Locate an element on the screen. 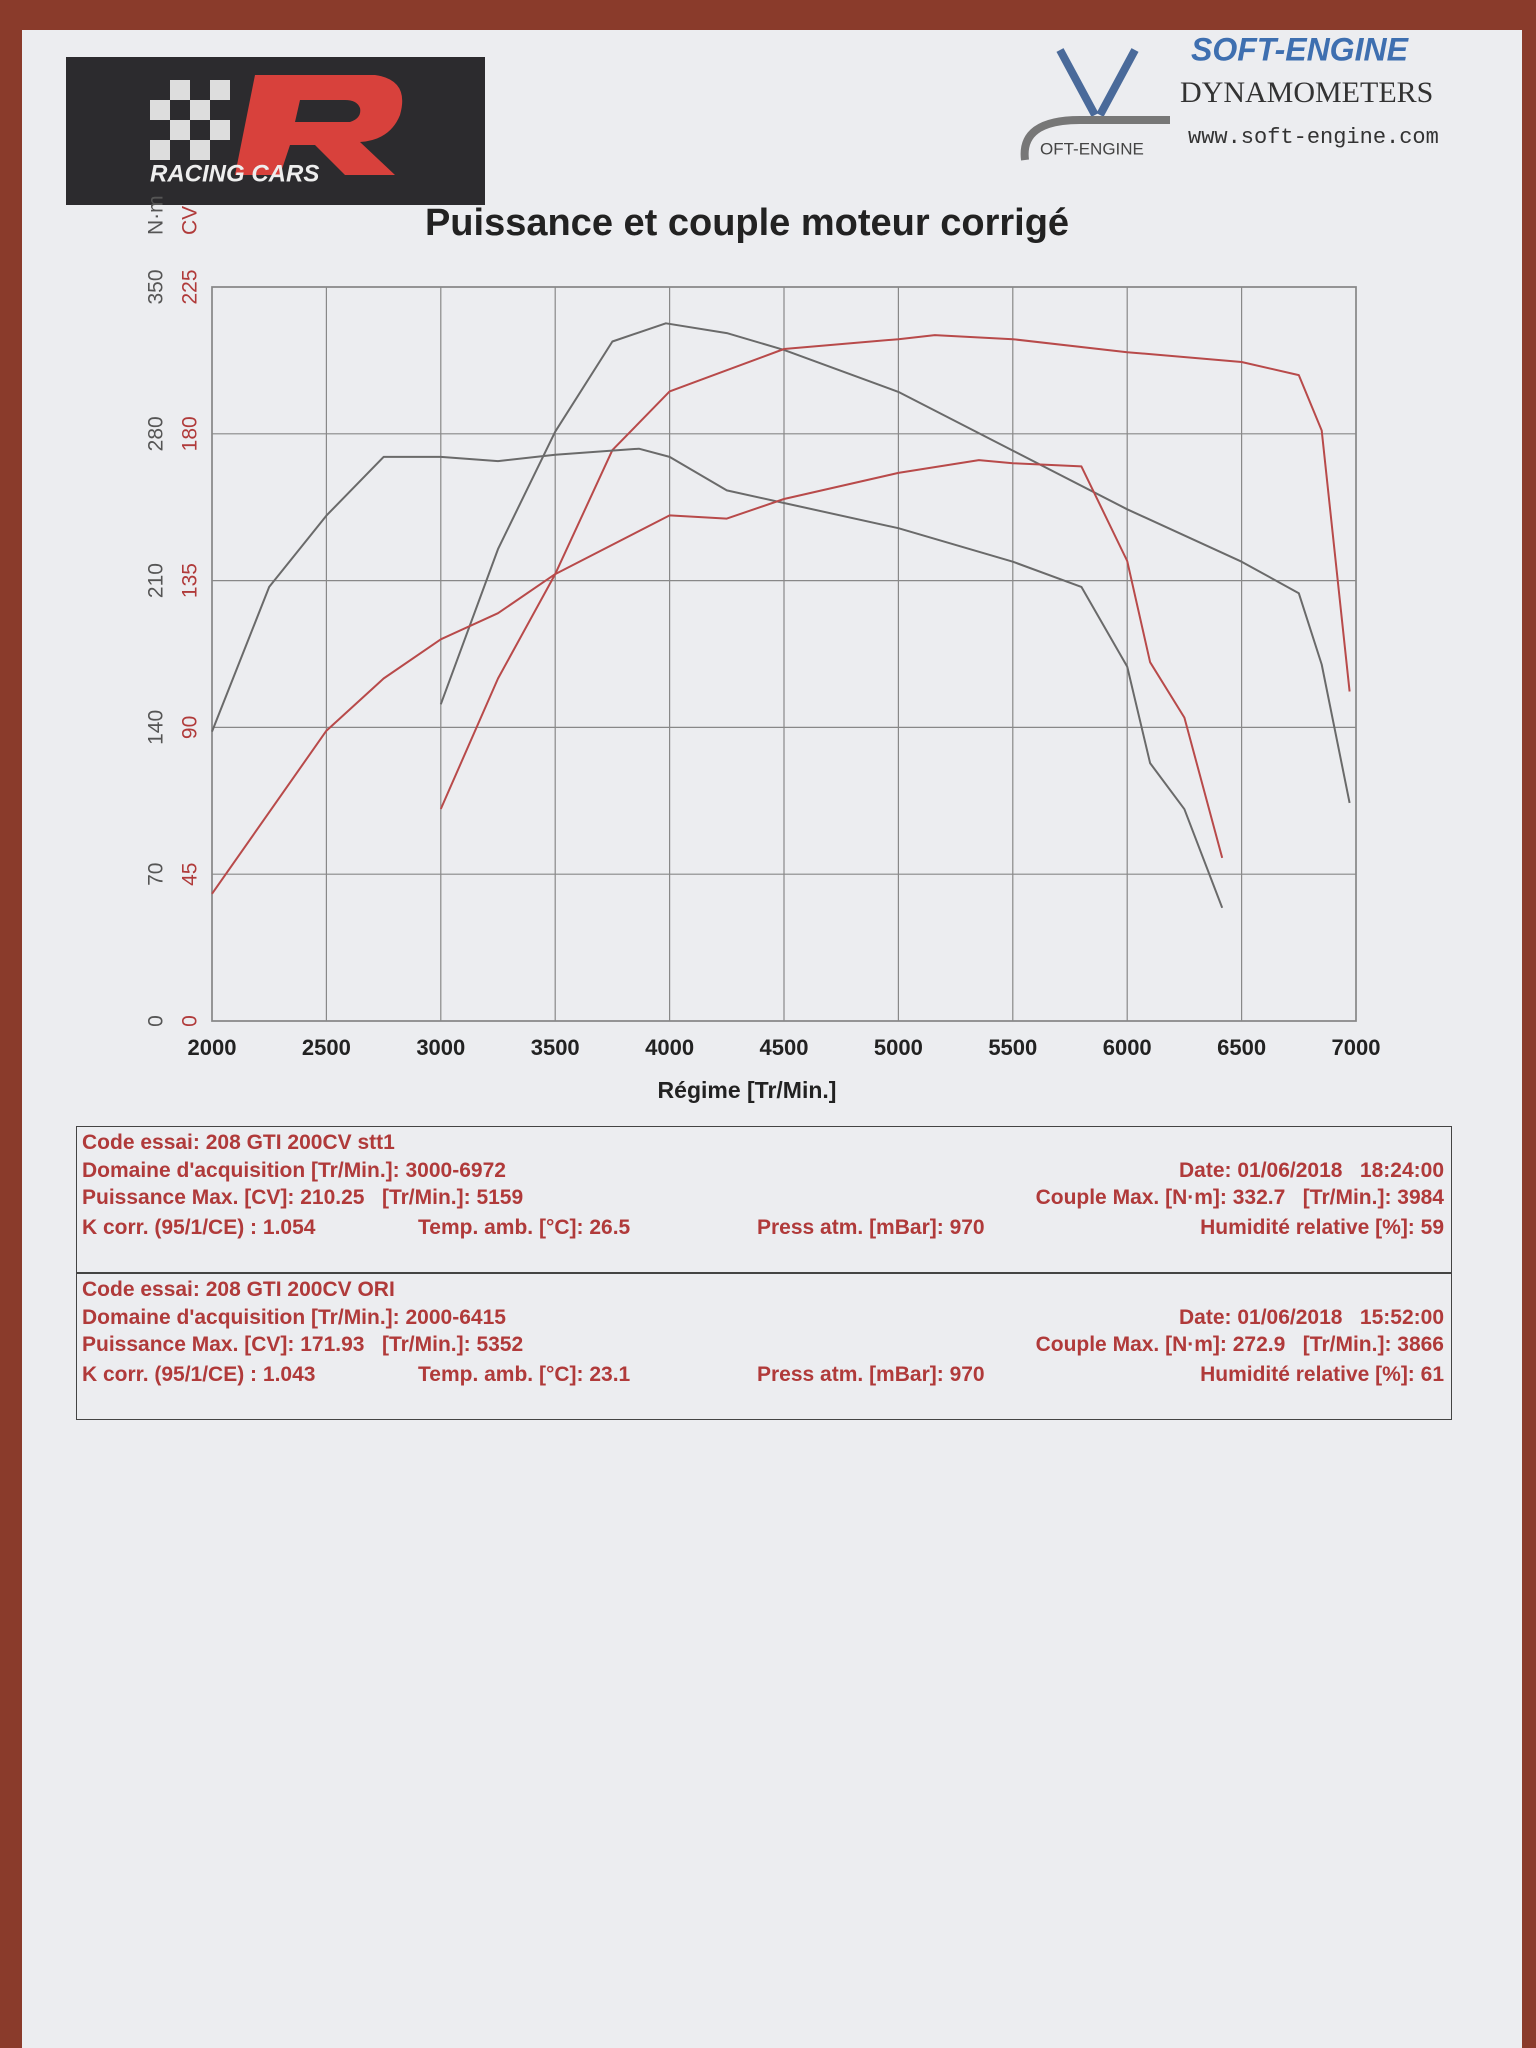 This screenshot has height=2048, width=1536. test-date: Date: 01/06/2018 15:52:00 is located at coordinates (1311, 1317).